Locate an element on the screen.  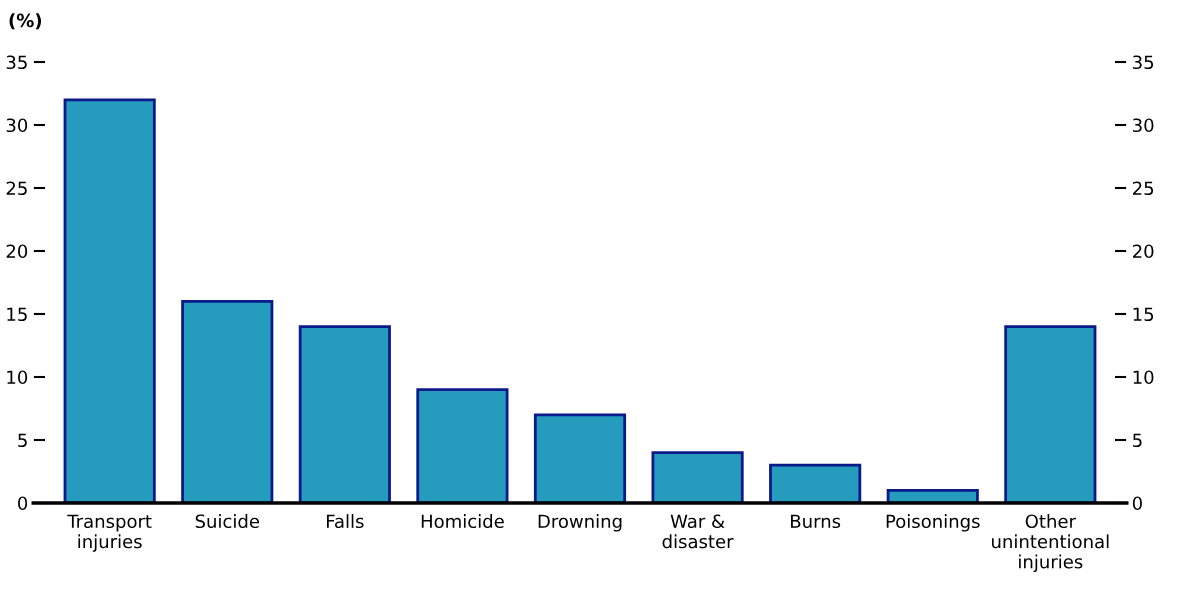
x-tick-label: Homicide is located at coordinates (462, 521).